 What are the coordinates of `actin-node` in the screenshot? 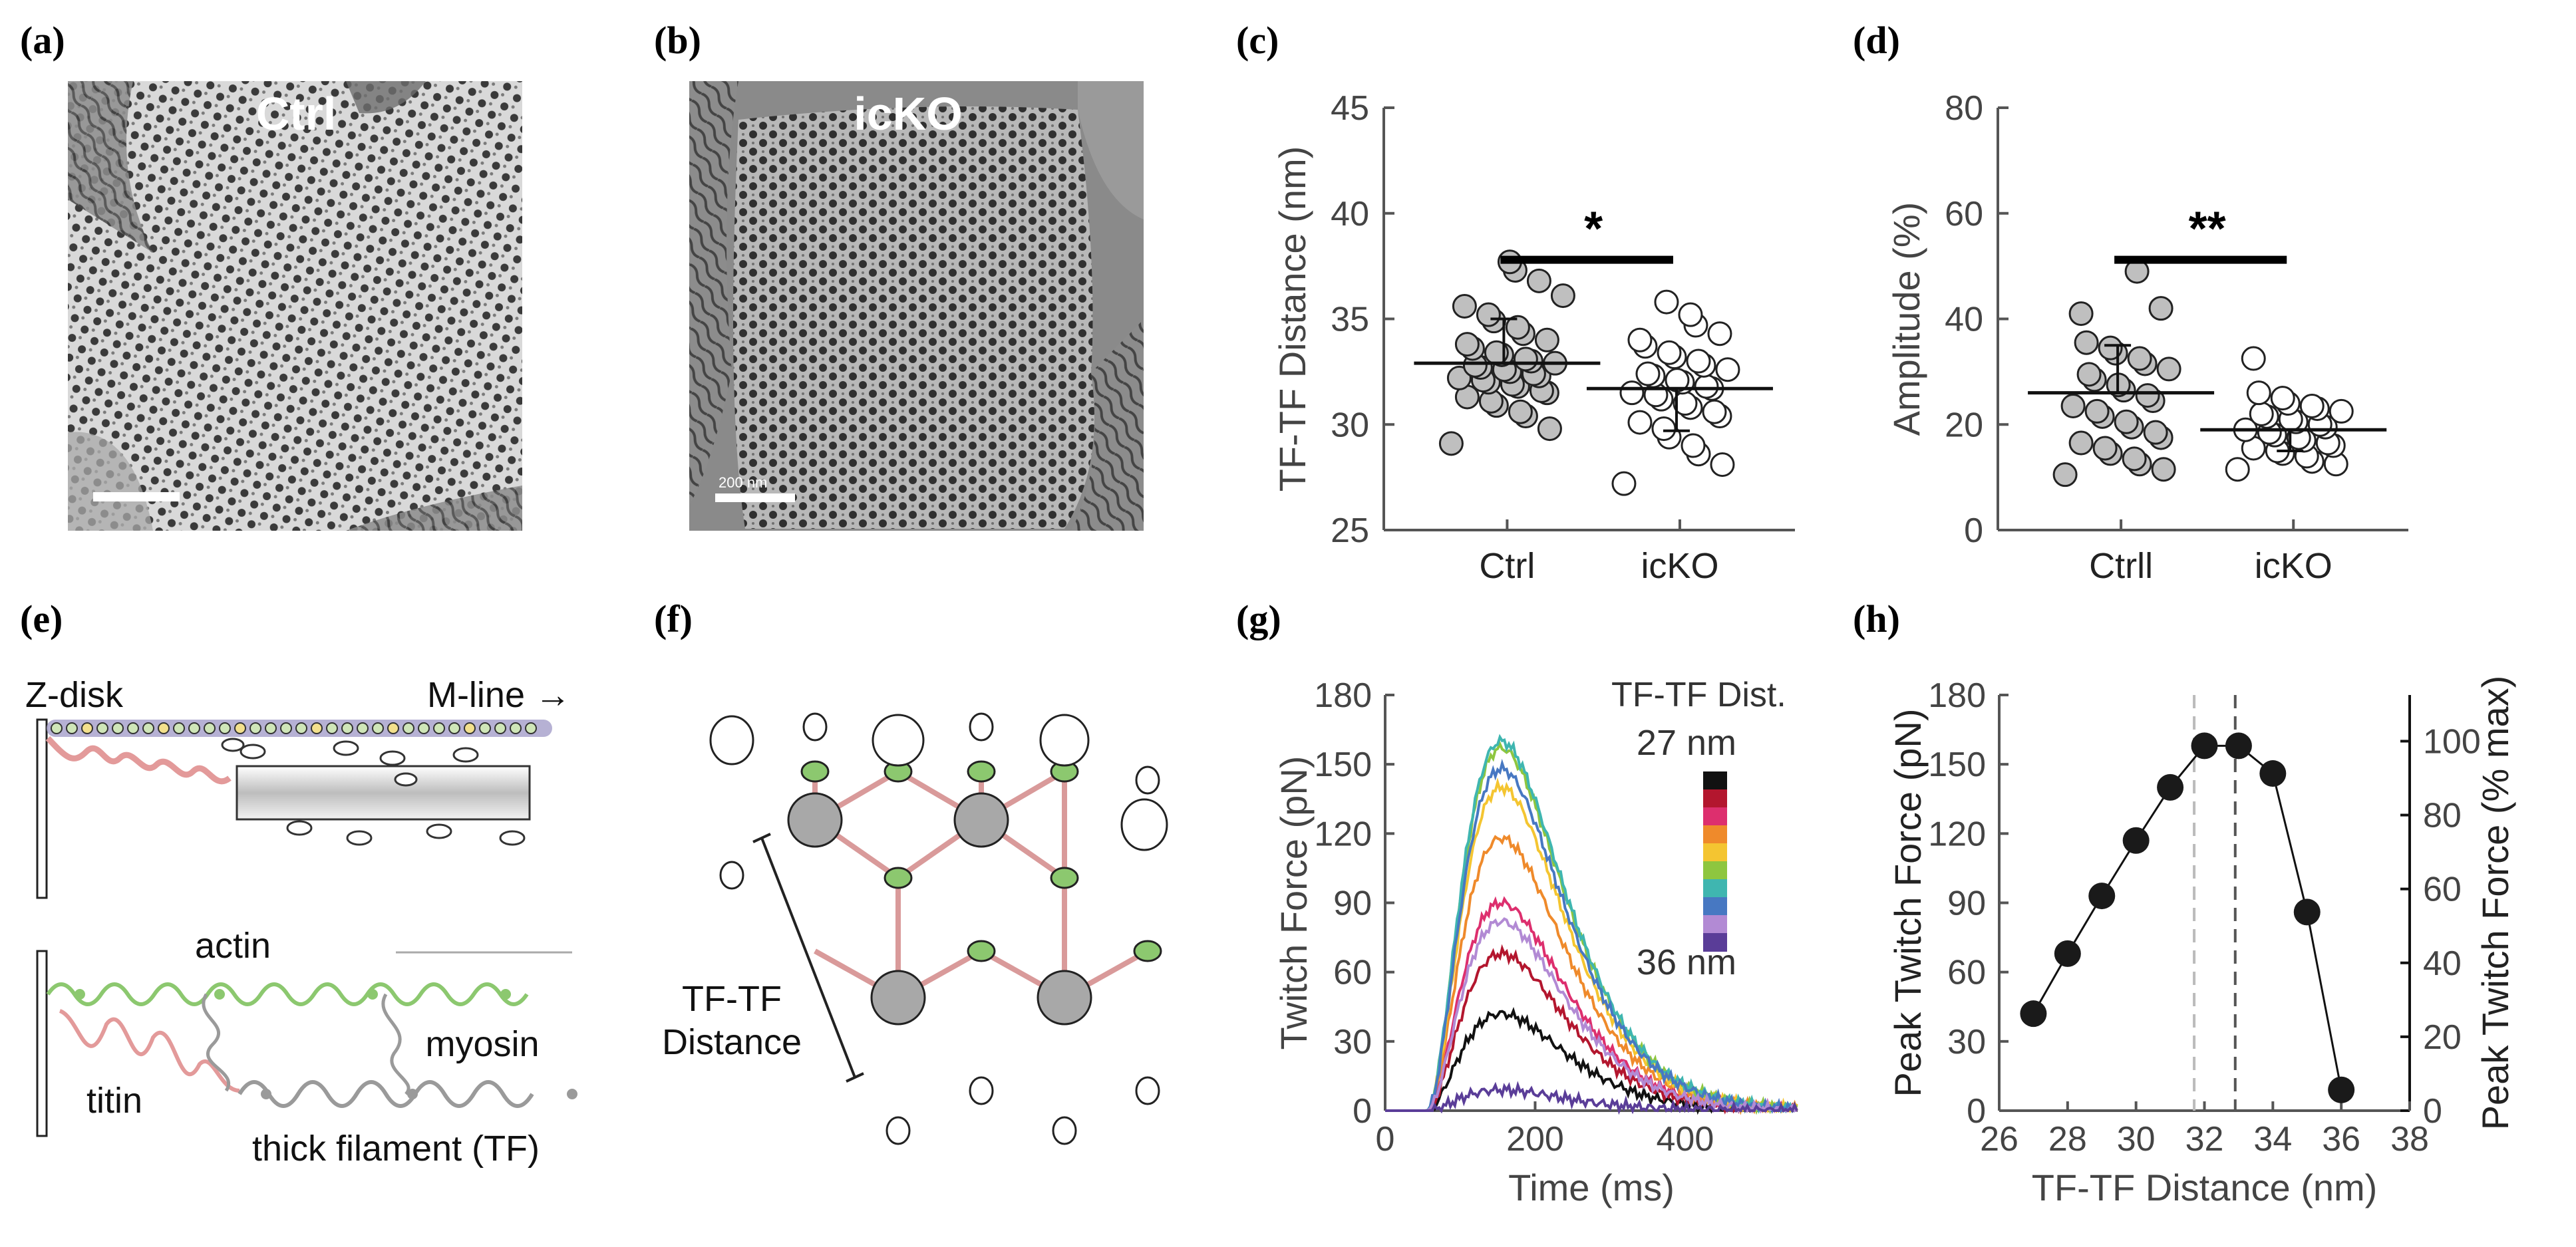 It's located at (219, 994).